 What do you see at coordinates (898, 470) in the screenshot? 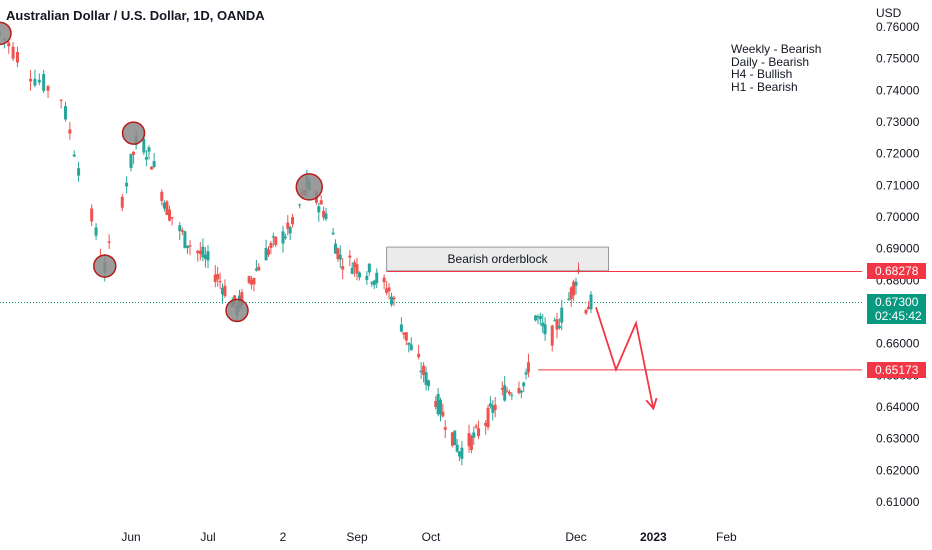
I see `y-tick-label: 0.62000` at bounding box center [898, 470].